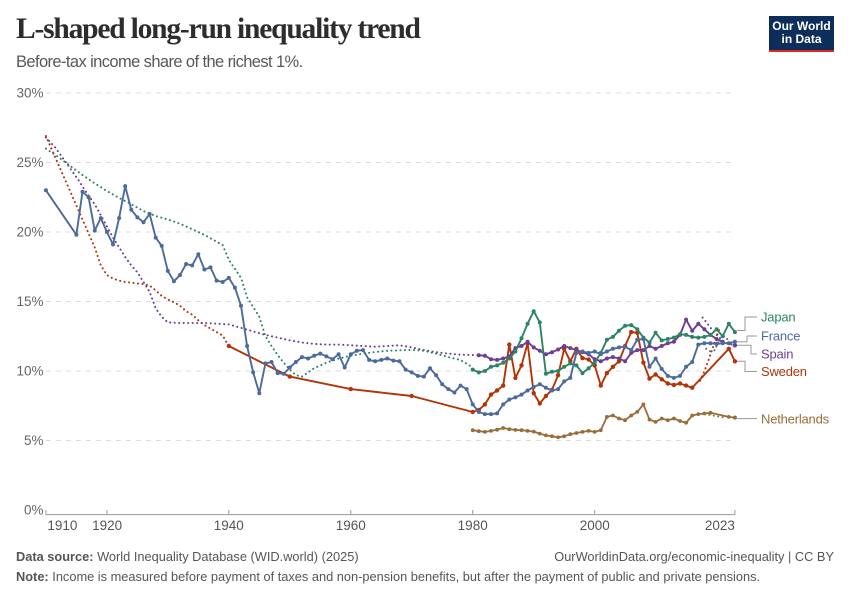  What do you see at coordinates (778, 317) in the screenshot?
I see `svg-text: Japan` at bounding box center [778, 317].